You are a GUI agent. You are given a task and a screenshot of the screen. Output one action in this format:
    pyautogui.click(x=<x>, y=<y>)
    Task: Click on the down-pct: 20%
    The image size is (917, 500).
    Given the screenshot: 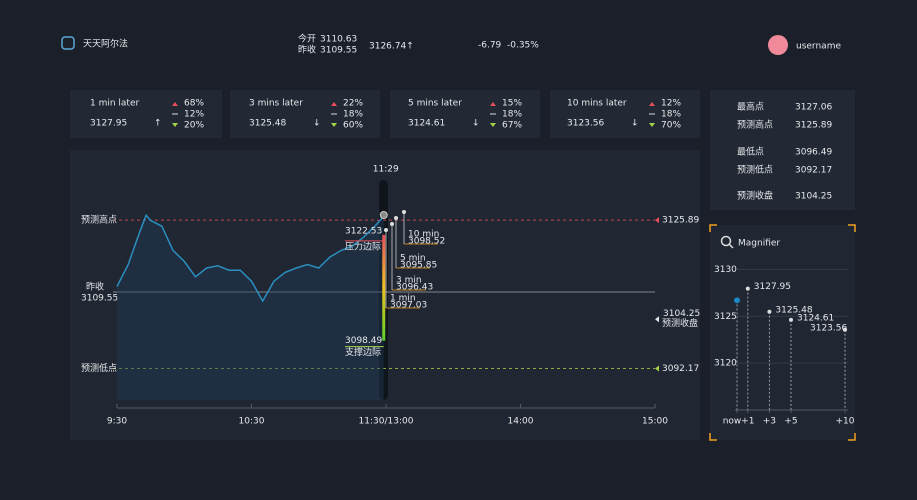 What is the action you would take?
    pyautogui.click(x=194, y=126)
    